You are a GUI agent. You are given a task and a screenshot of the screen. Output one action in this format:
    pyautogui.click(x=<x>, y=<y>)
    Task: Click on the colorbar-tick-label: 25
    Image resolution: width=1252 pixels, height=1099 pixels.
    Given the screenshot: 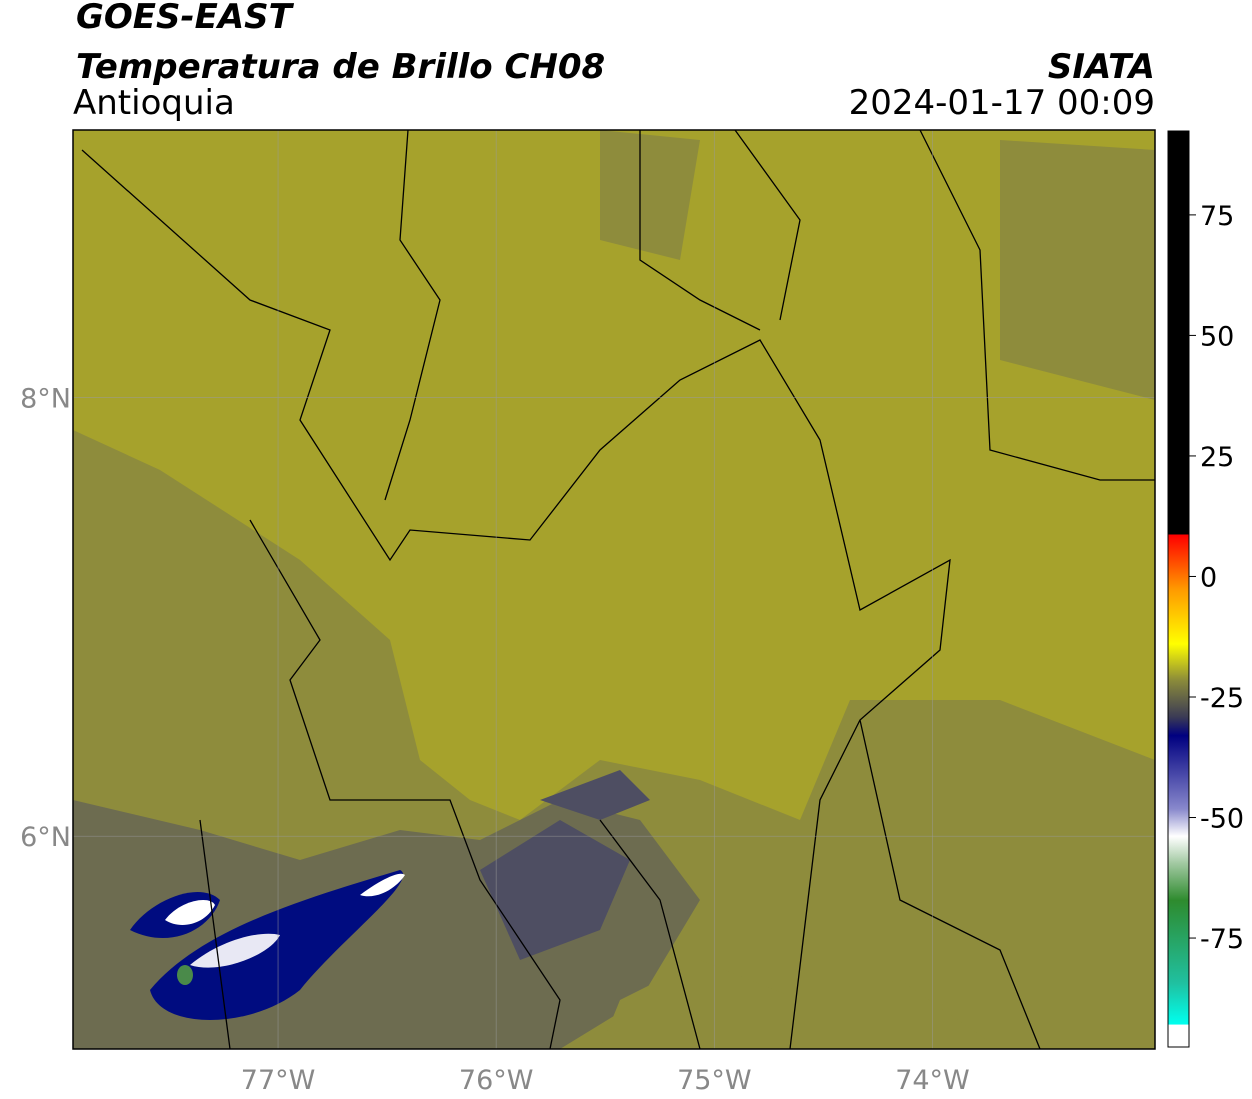 What is the action you would take?
    pyautogui.click(x=1217, y=457)
    